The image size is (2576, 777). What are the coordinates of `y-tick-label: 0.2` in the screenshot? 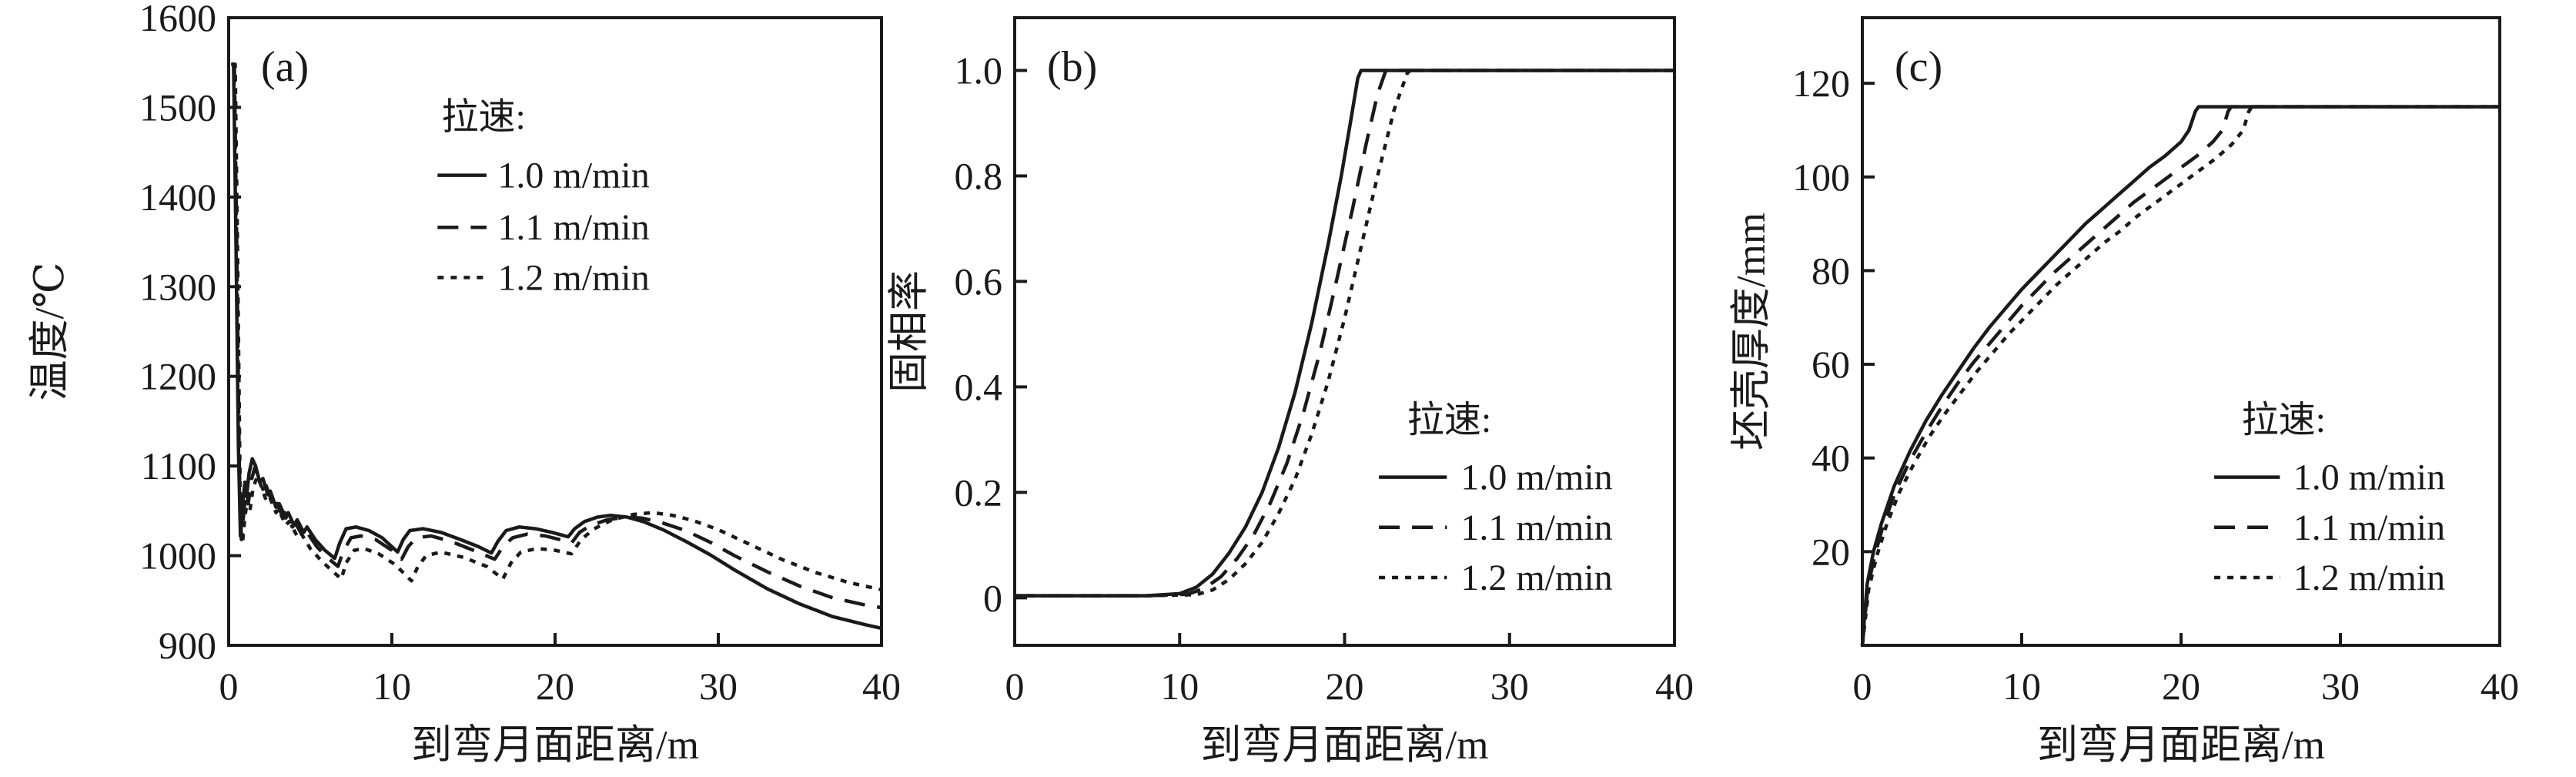 It's located at (979, 492).